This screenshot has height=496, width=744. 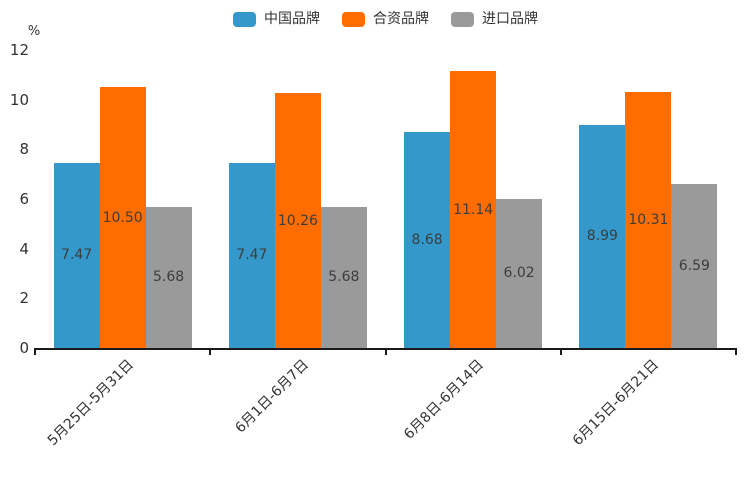 I want to click on legend-item-1: 中国品牌, so click(x=276, y=19).